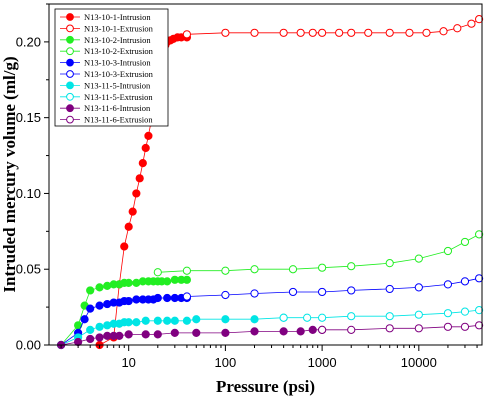  Describe the element at coordinates (28, 41) in the screenshot. I see `y-tick-label: 0.20` at that location.